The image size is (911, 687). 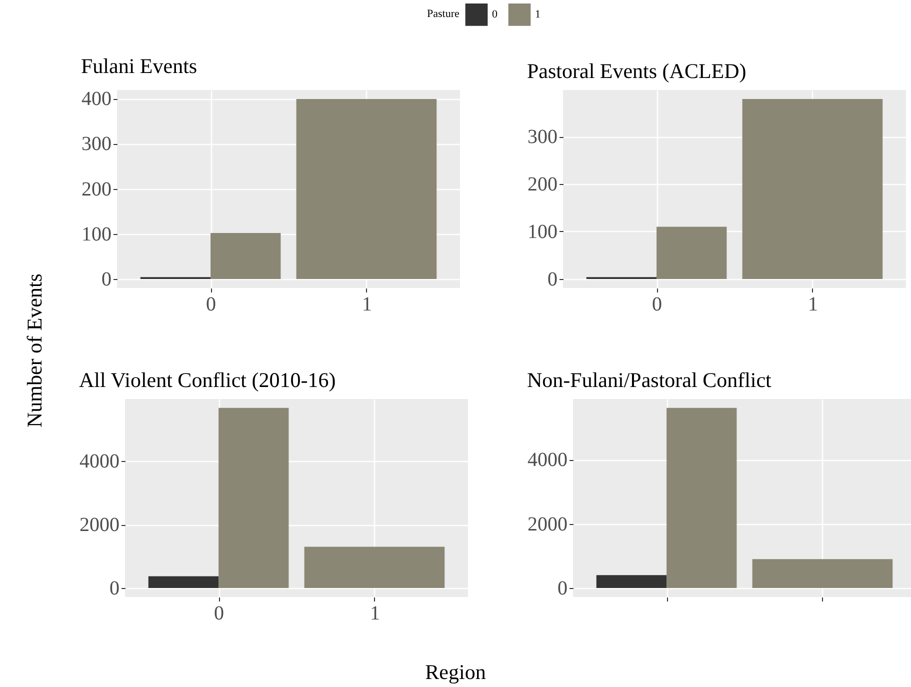 What do you see at coordinates (35, 351) in the screenshot?
I see `y-axis-title: Number of Events` at bounding box center [35, 351].